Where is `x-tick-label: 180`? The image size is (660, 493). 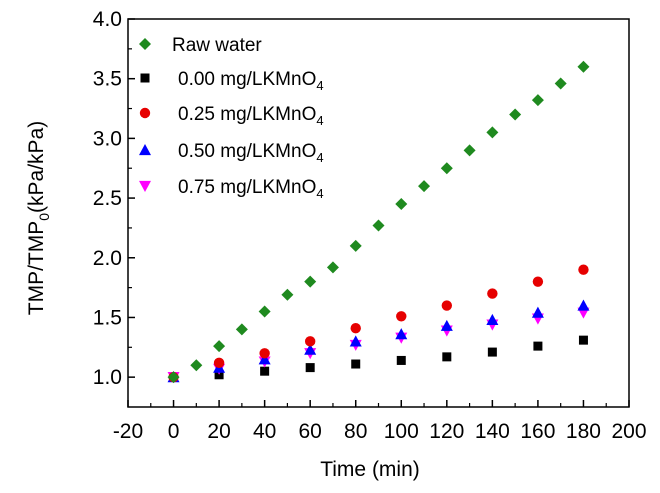
x-tick-label: 180 is located at coordinates (583, 431).